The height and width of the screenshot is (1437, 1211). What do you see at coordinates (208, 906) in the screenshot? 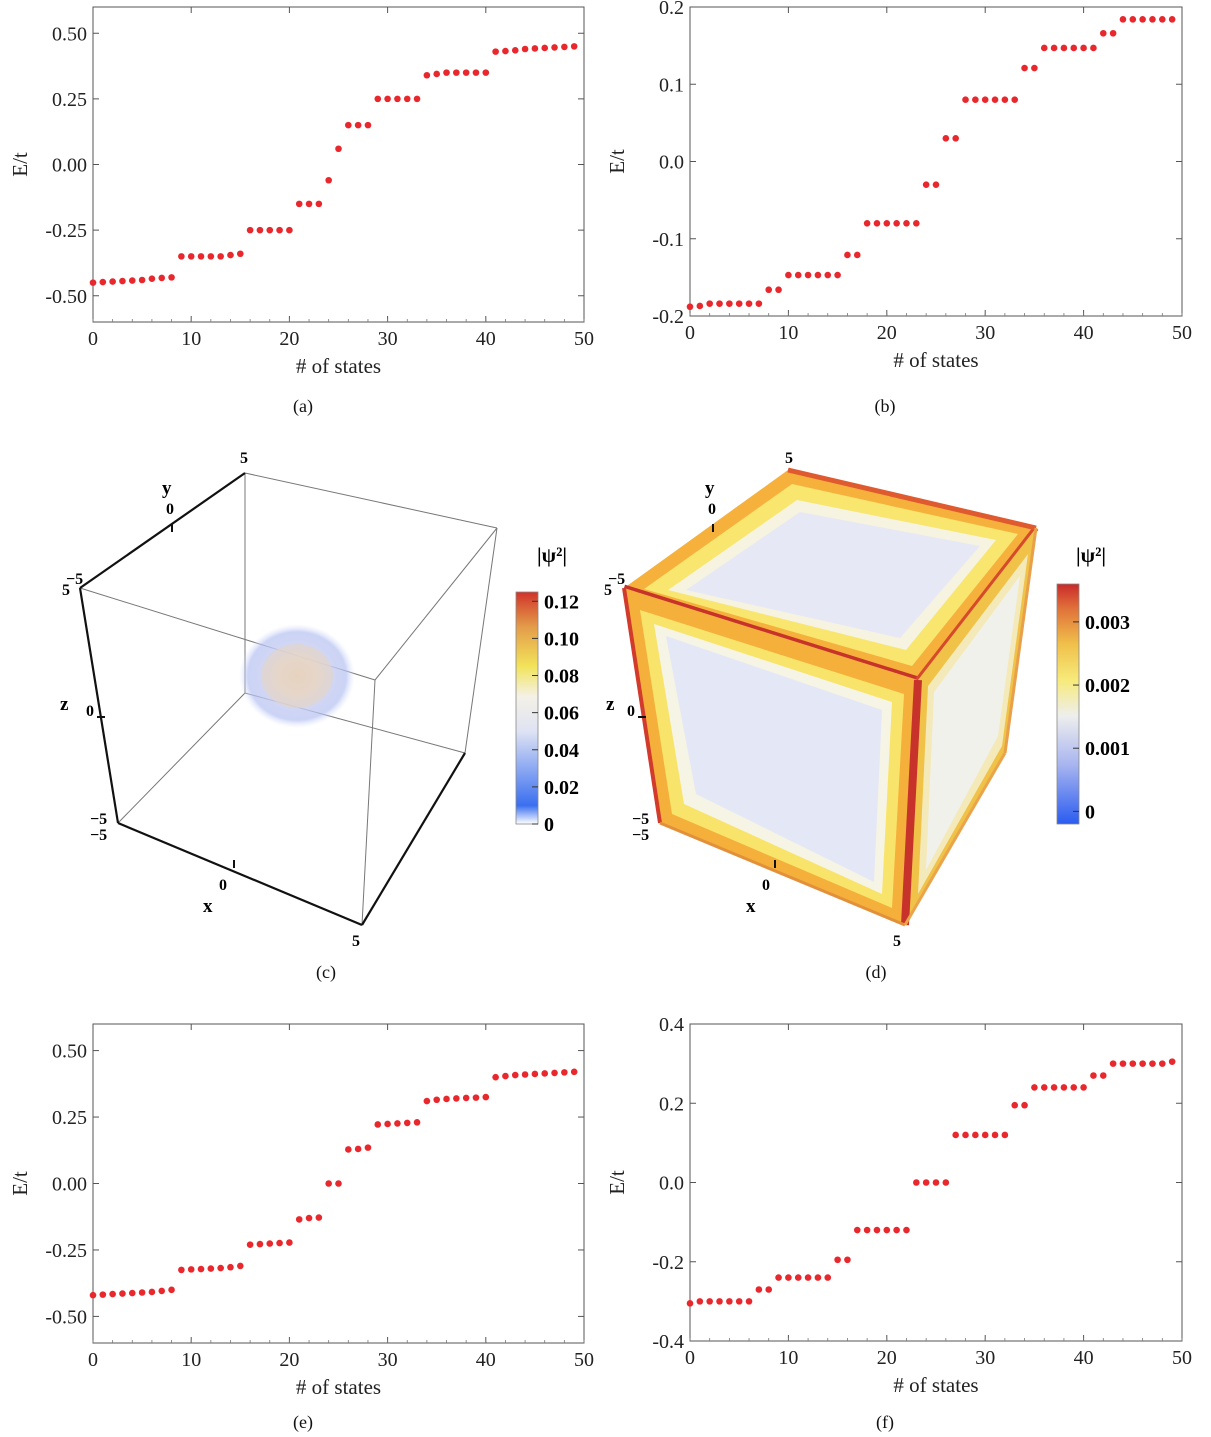
I see `x-axis-label: x` at bounding box center [208, 906].